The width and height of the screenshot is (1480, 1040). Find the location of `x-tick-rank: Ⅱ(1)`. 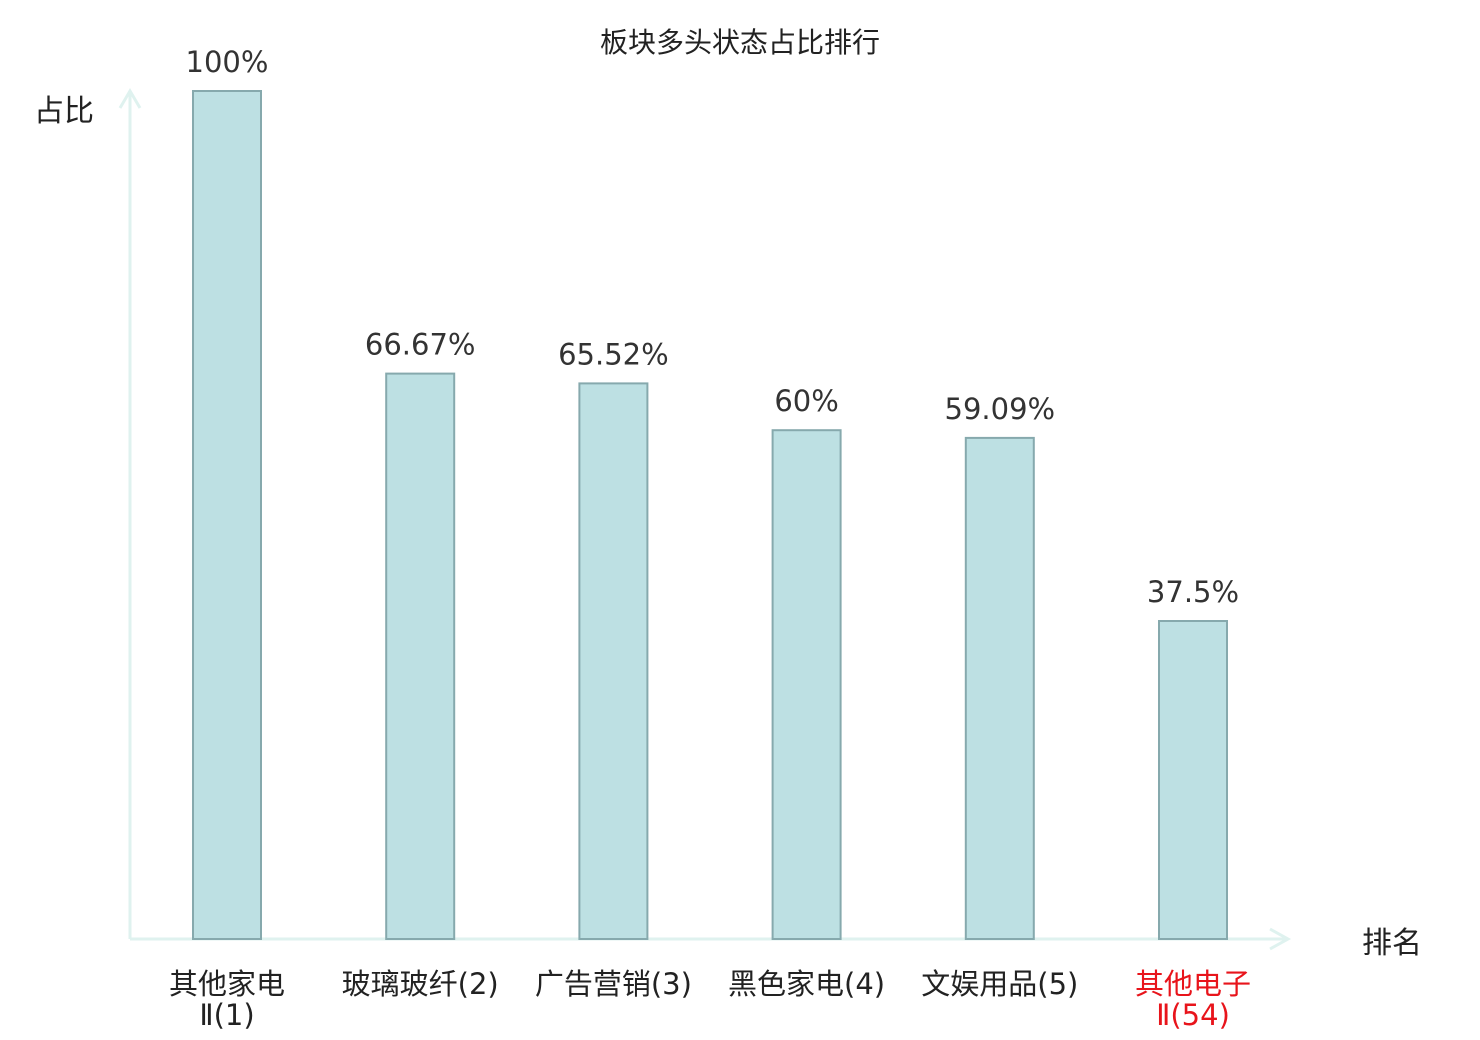

x-tick-rank: Ⅱ(1) is located at coordinates (226, 1015).